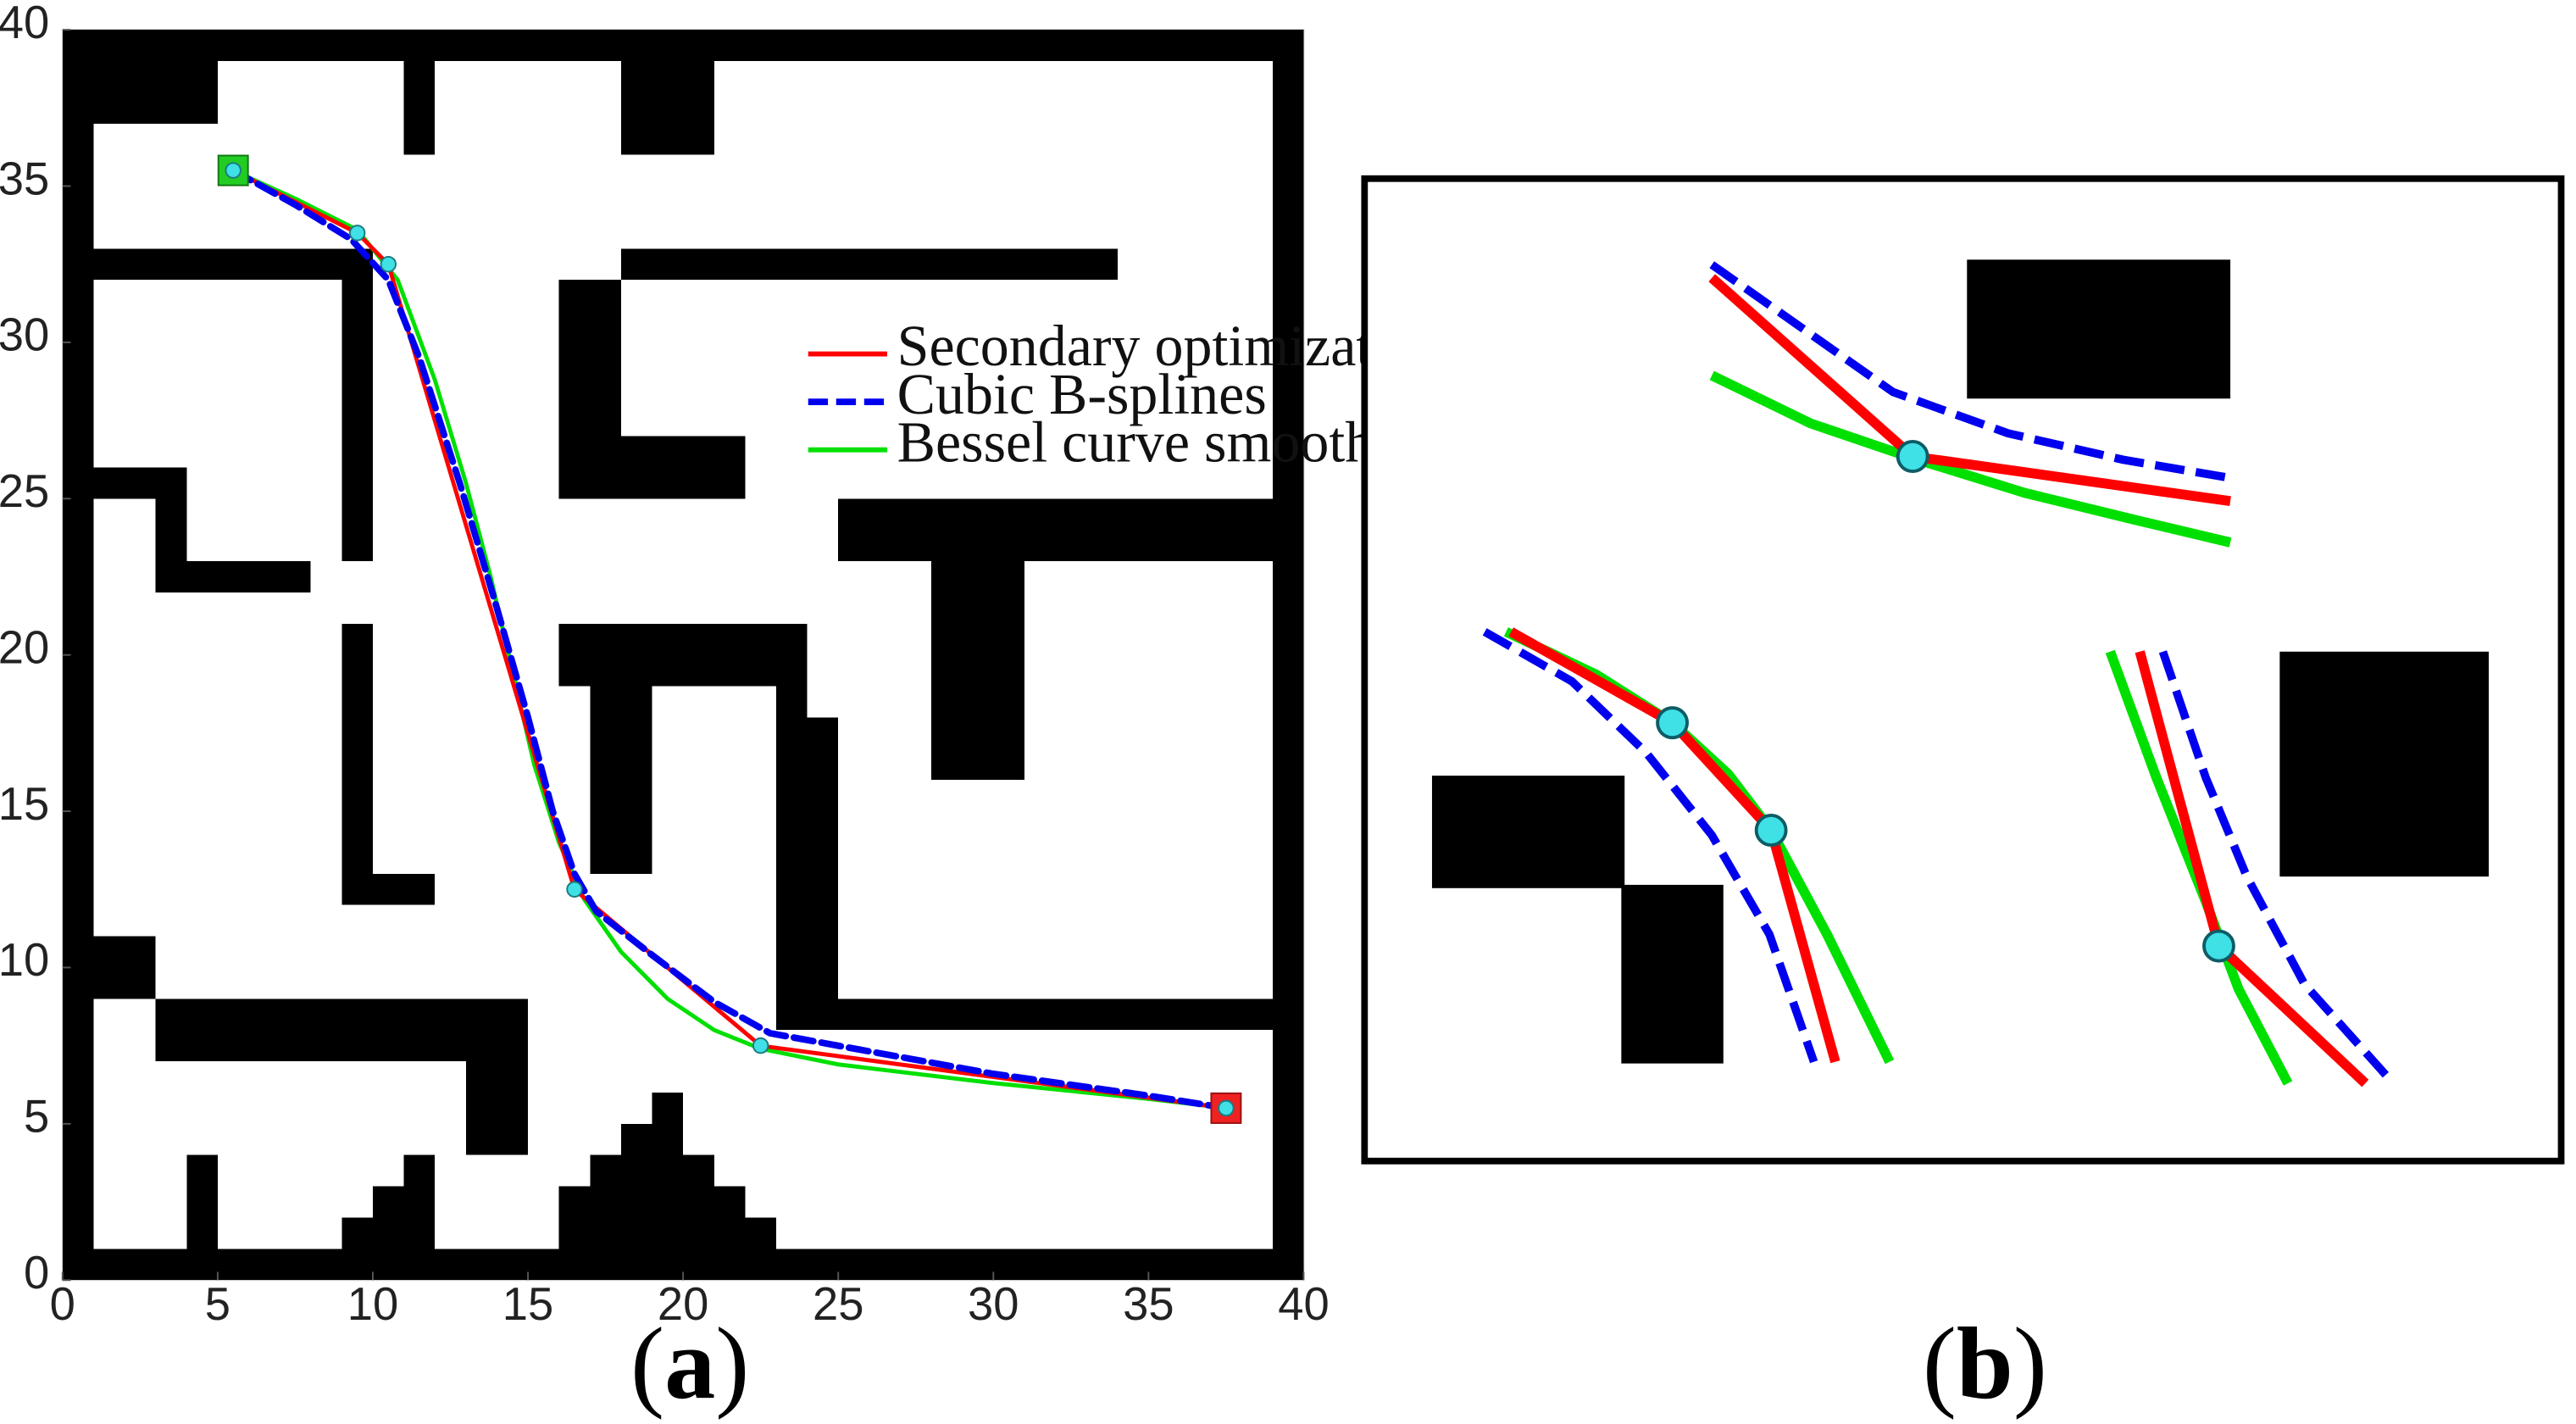 This screenshot has height=1424, width=2576. Describe the element at coordinates (24, 178) in the screenshot. I see `y-tick-label: 35` at that location.